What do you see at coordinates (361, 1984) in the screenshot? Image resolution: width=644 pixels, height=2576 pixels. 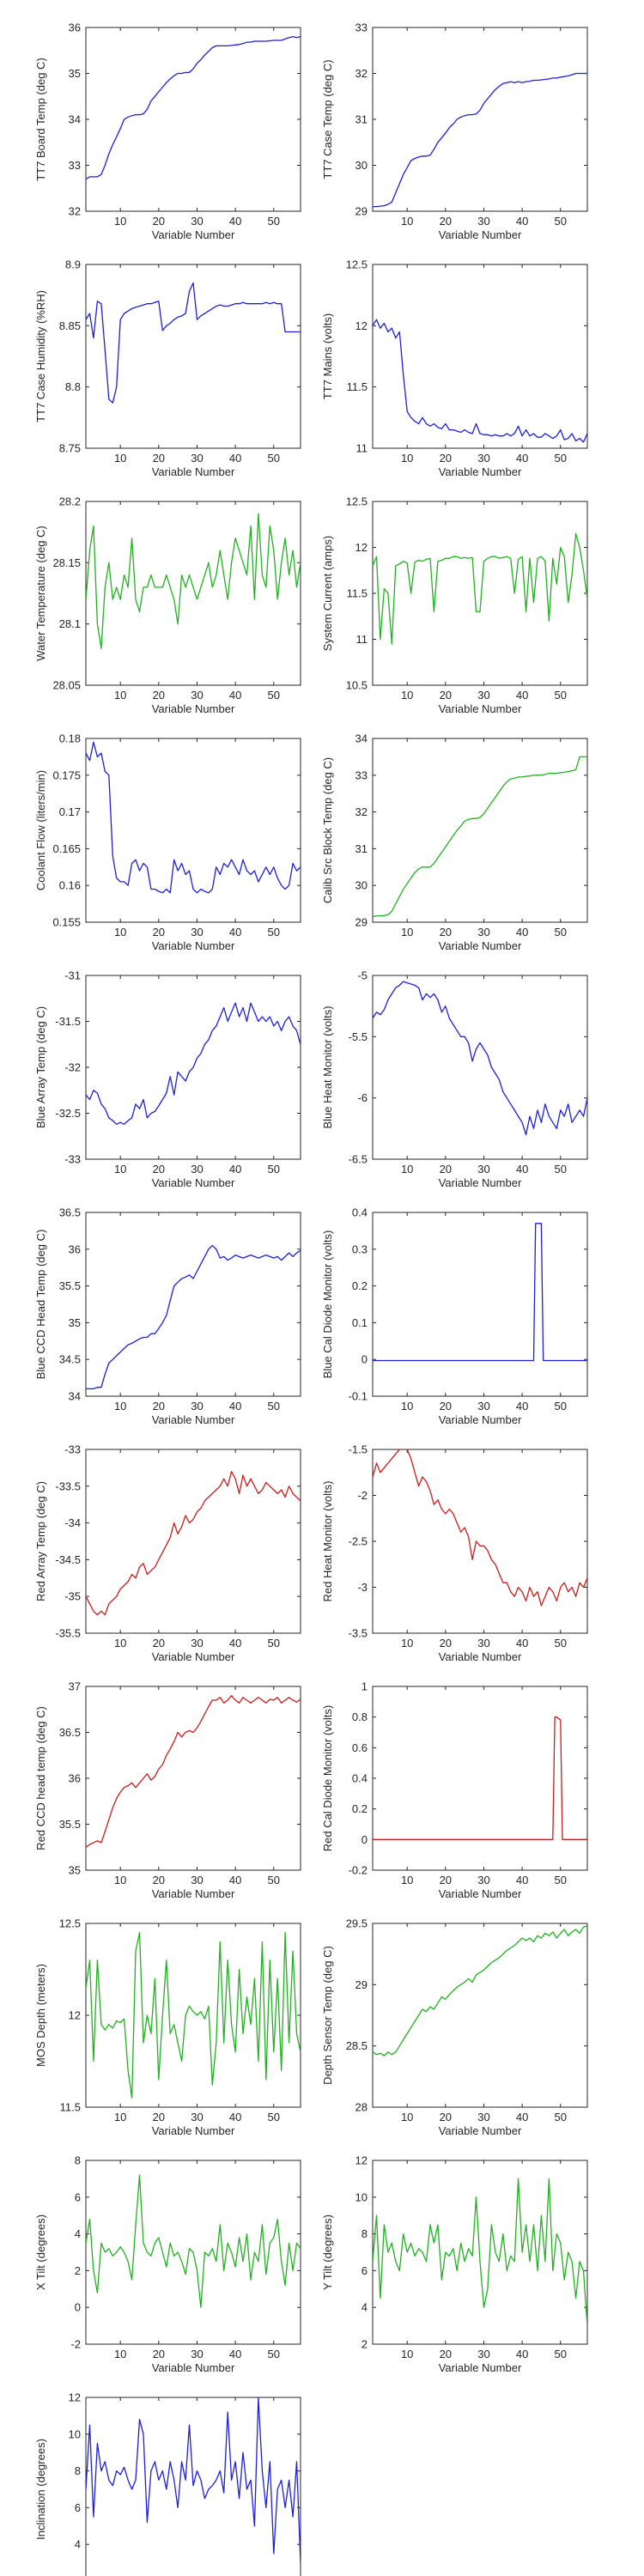 I see `y-tick-label: 29` at bounding box center [361, 1984].